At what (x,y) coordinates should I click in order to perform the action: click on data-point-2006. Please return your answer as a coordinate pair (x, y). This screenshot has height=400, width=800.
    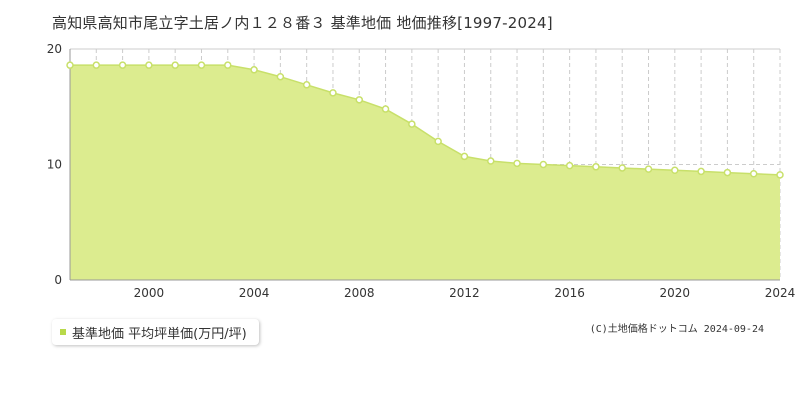
    Looking at the image, I should click on (306, 85).